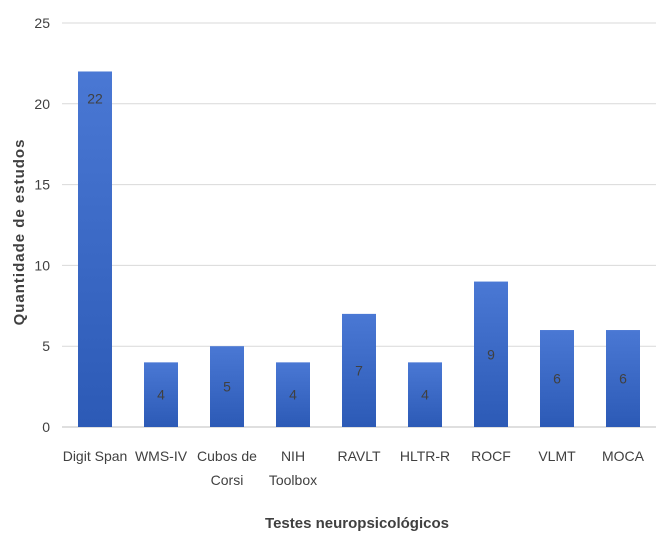 The width and height of the screenshot is (665, 535). Describe the element at coordinates (42, 23) in the screenshot. I see `y-tick-label: 25` at that location.